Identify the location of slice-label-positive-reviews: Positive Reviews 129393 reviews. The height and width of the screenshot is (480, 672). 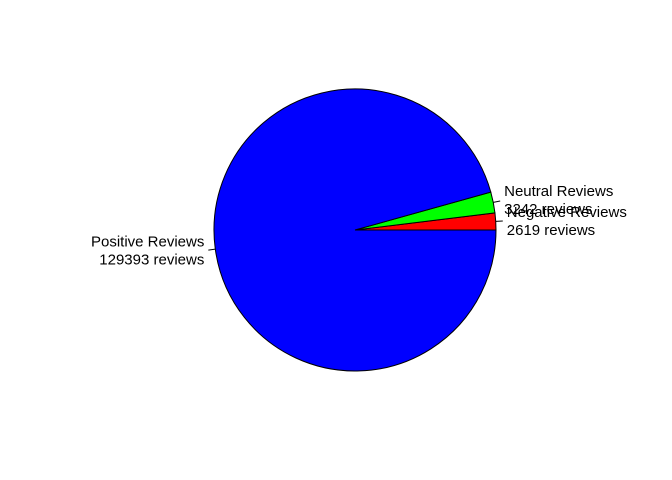
(147, 251).